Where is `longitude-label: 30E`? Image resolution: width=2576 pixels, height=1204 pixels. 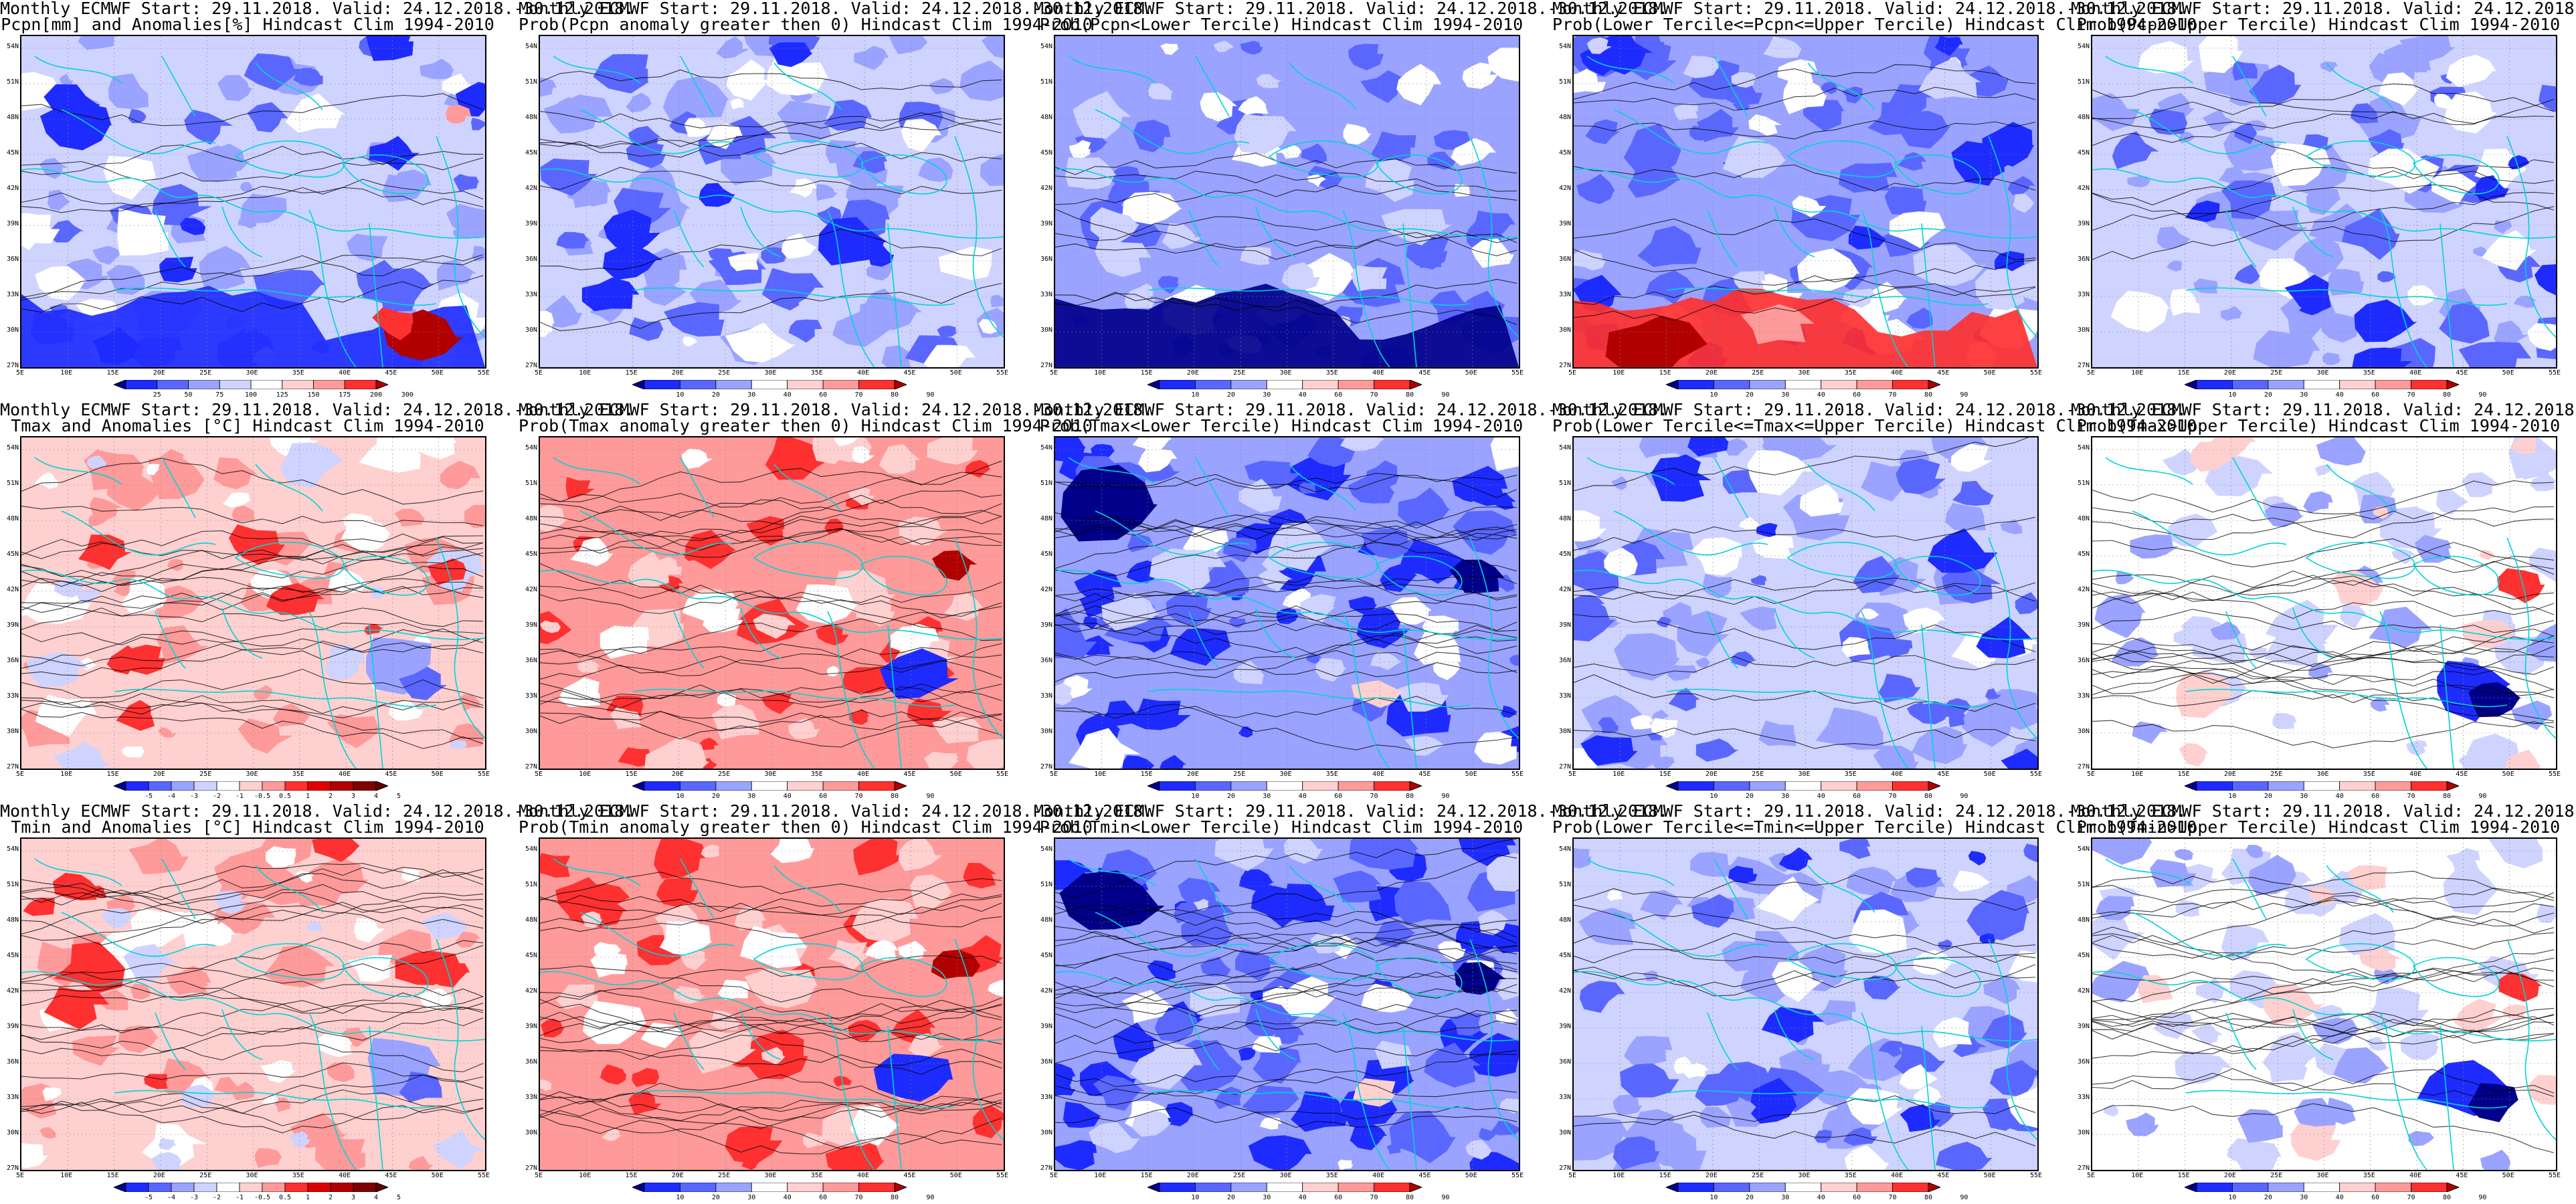 longitude-label: 30E is located at coordinates (252, 774).